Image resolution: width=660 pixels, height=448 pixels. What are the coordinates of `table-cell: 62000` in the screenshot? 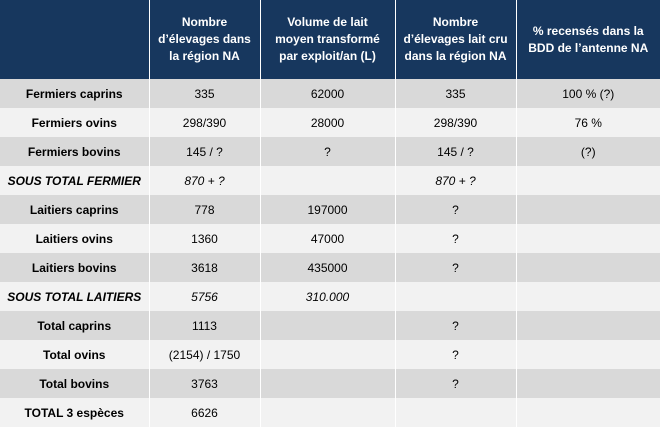 It's located at (328, 93).